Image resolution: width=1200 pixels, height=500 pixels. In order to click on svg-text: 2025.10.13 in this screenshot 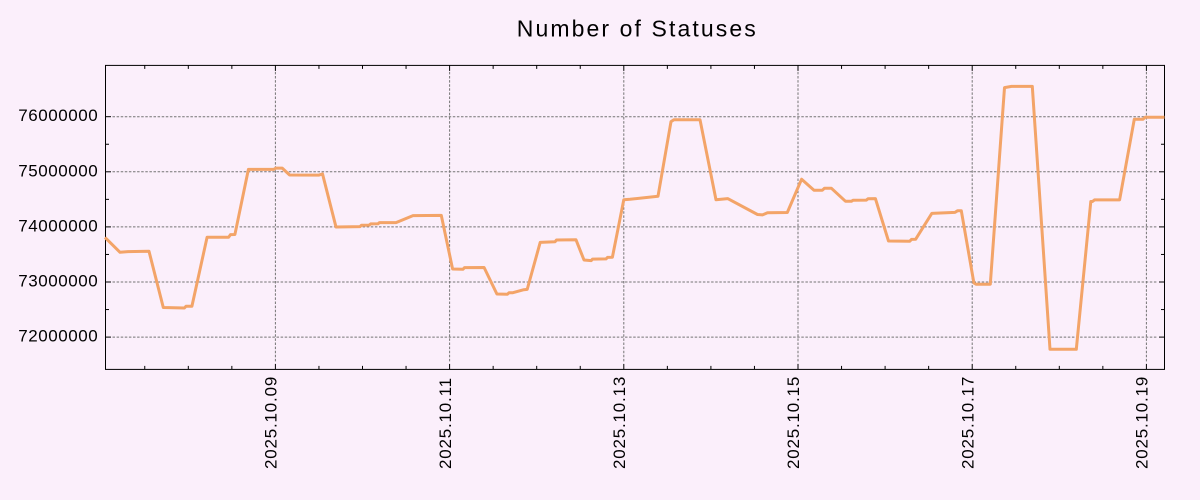, I will do `click(619, 422)`.